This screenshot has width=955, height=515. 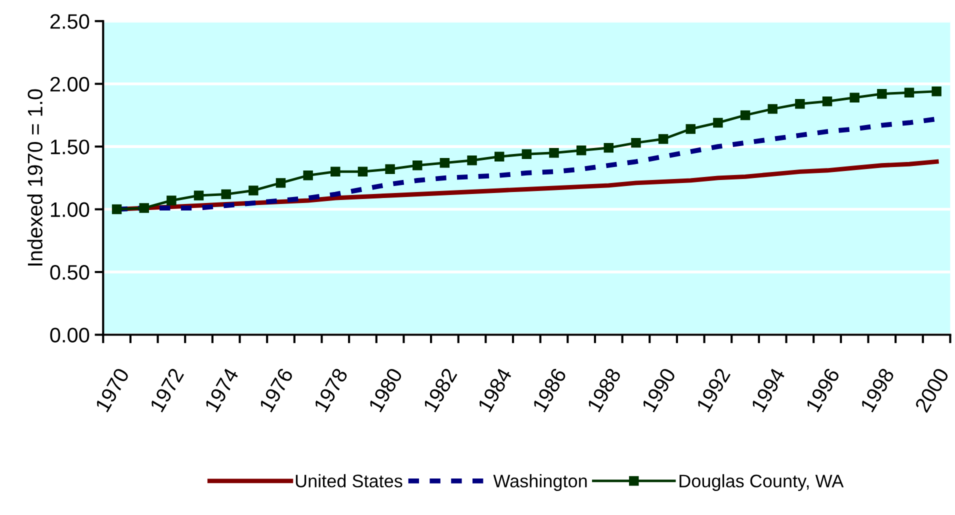 What do you see at coordinates (70, 335) in the screenshot?
I see `y-tick-label: 0.00` at bounding box center [70, 335].